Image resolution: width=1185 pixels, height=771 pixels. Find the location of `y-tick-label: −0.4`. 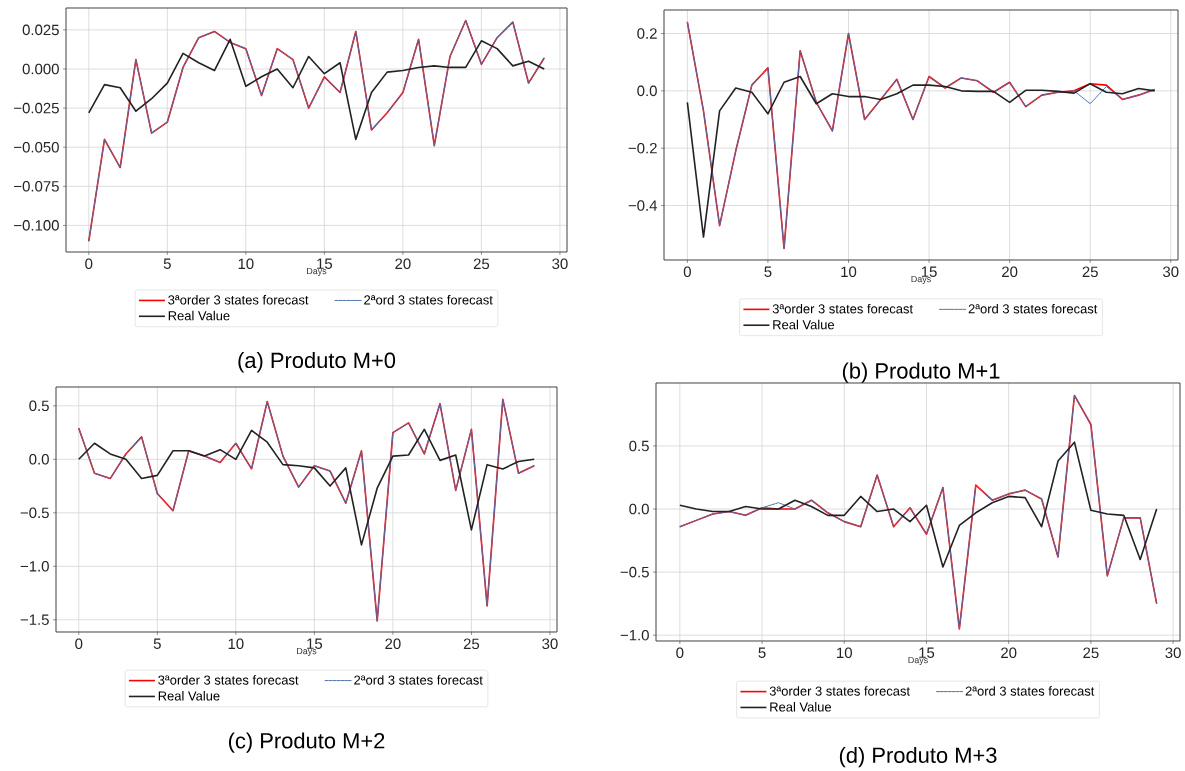

y-tick-label: −0.4 is located at coordinates (643, 205).